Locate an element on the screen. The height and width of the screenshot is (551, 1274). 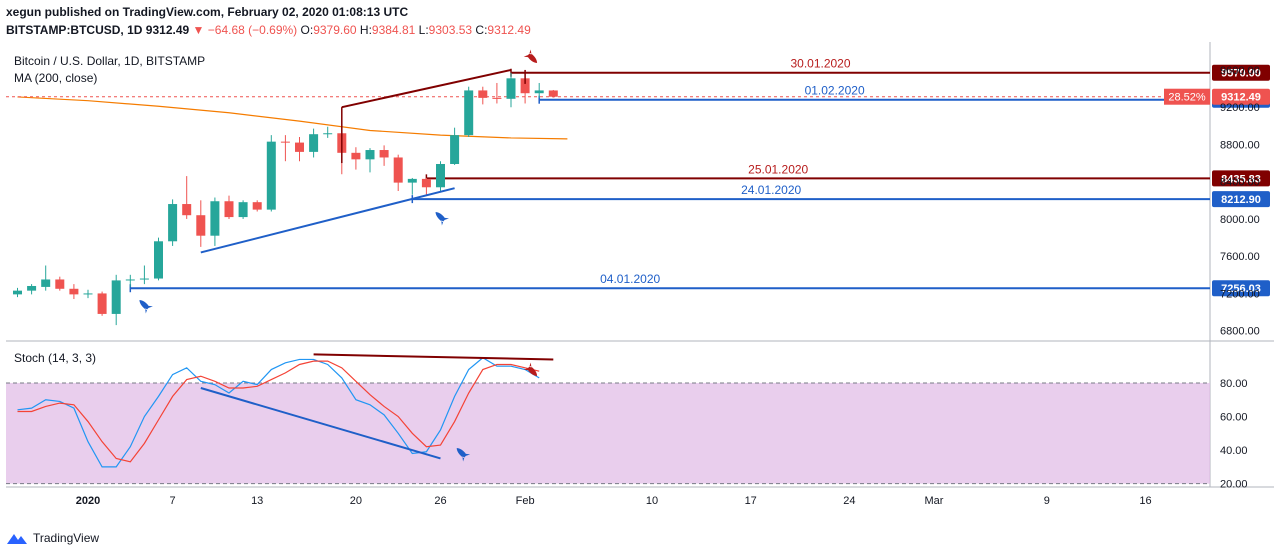
level-date-label: 01.02.2020 is located at coordinates (835, 91).